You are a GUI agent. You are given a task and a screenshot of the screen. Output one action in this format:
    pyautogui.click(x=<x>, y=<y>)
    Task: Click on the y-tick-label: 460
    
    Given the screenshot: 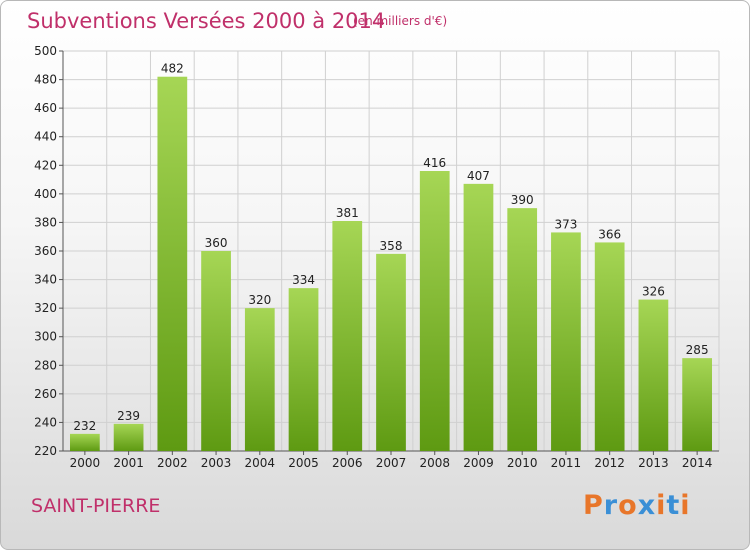 What is the action you would take?
    pyautogui.click(x=45, y=108)
    